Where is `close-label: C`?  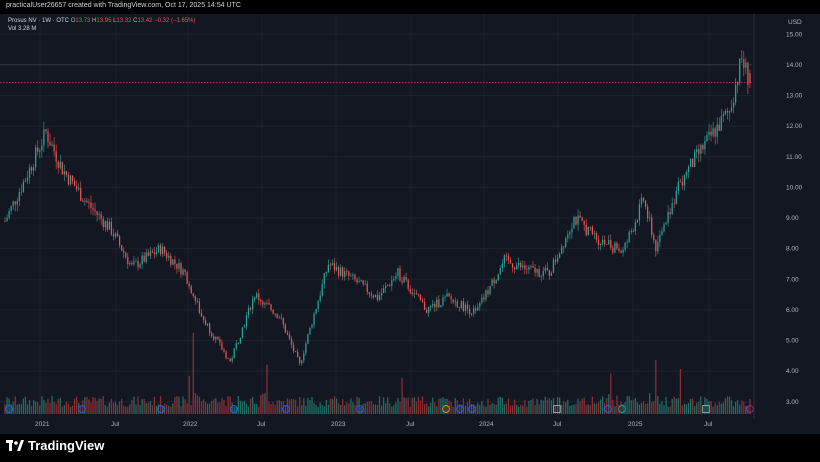
close-label: C is located at coordinates (135, 21).